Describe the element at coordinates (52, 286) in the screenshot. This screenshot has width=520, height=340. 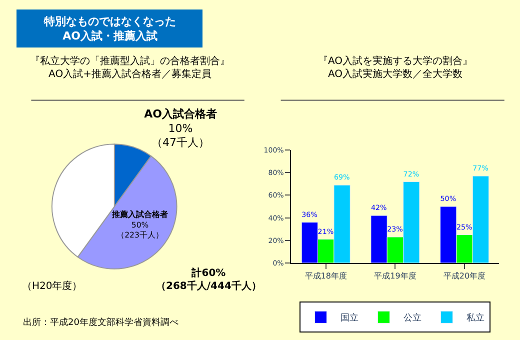
I see `text: （H20年度）` at that location.